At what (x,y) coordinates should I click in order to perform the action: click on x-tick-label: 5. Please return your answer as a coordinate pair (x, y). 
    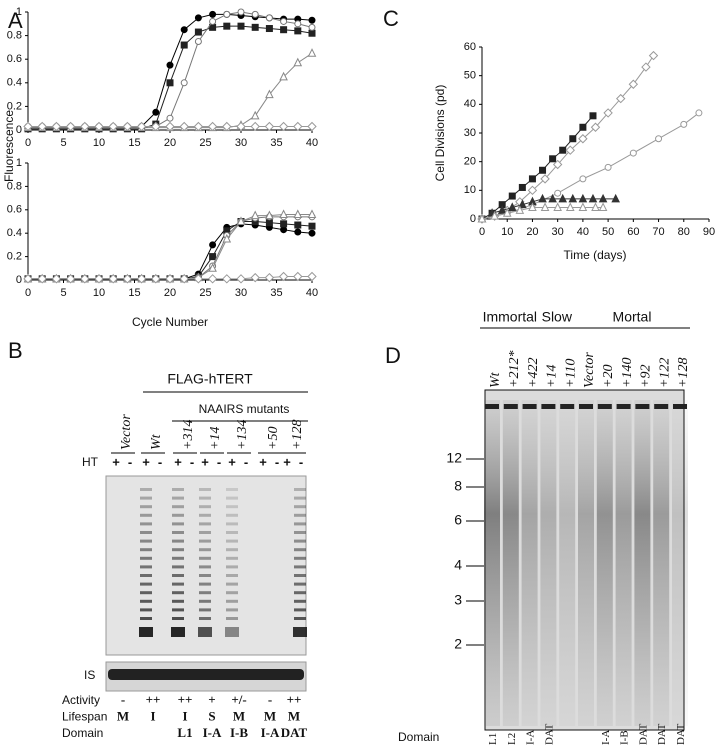
    Looking at the image, I should click on (63, 143).